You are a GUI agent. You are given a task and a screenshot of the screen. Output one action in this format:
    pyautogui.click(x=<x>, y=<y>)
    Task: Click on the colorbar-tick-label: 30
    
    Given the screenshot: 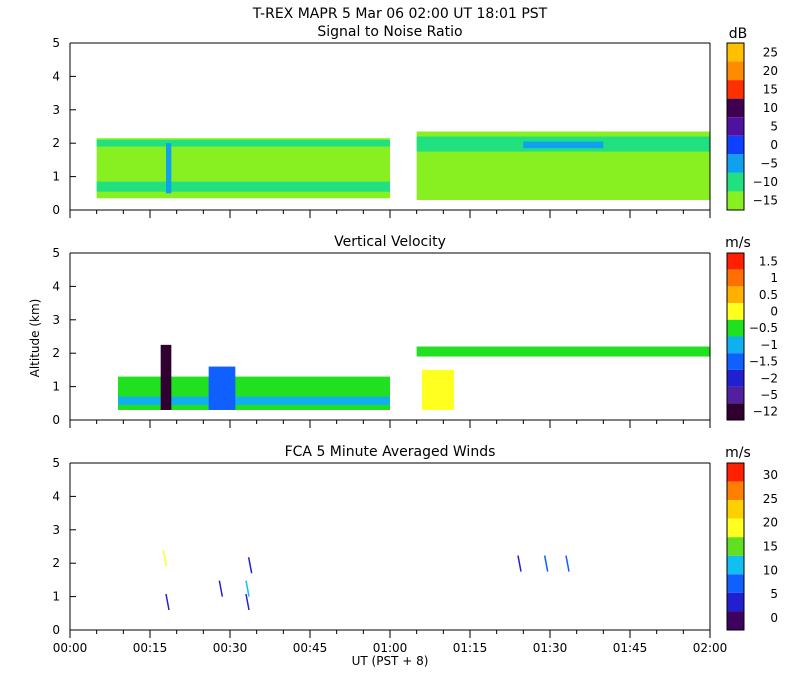 What is the action you would take?
    pyautogui.click(x=770, y=475)
    